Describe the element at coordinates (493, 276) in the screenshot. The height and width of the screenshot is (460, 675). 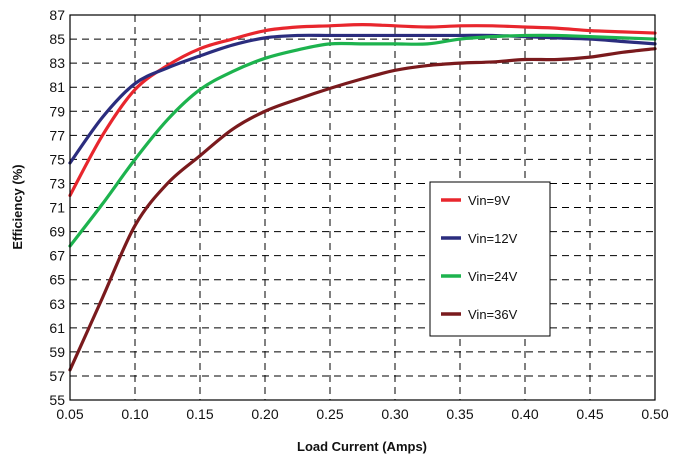
I see `legend-label-vin-24v: Vin=24V` at that location.